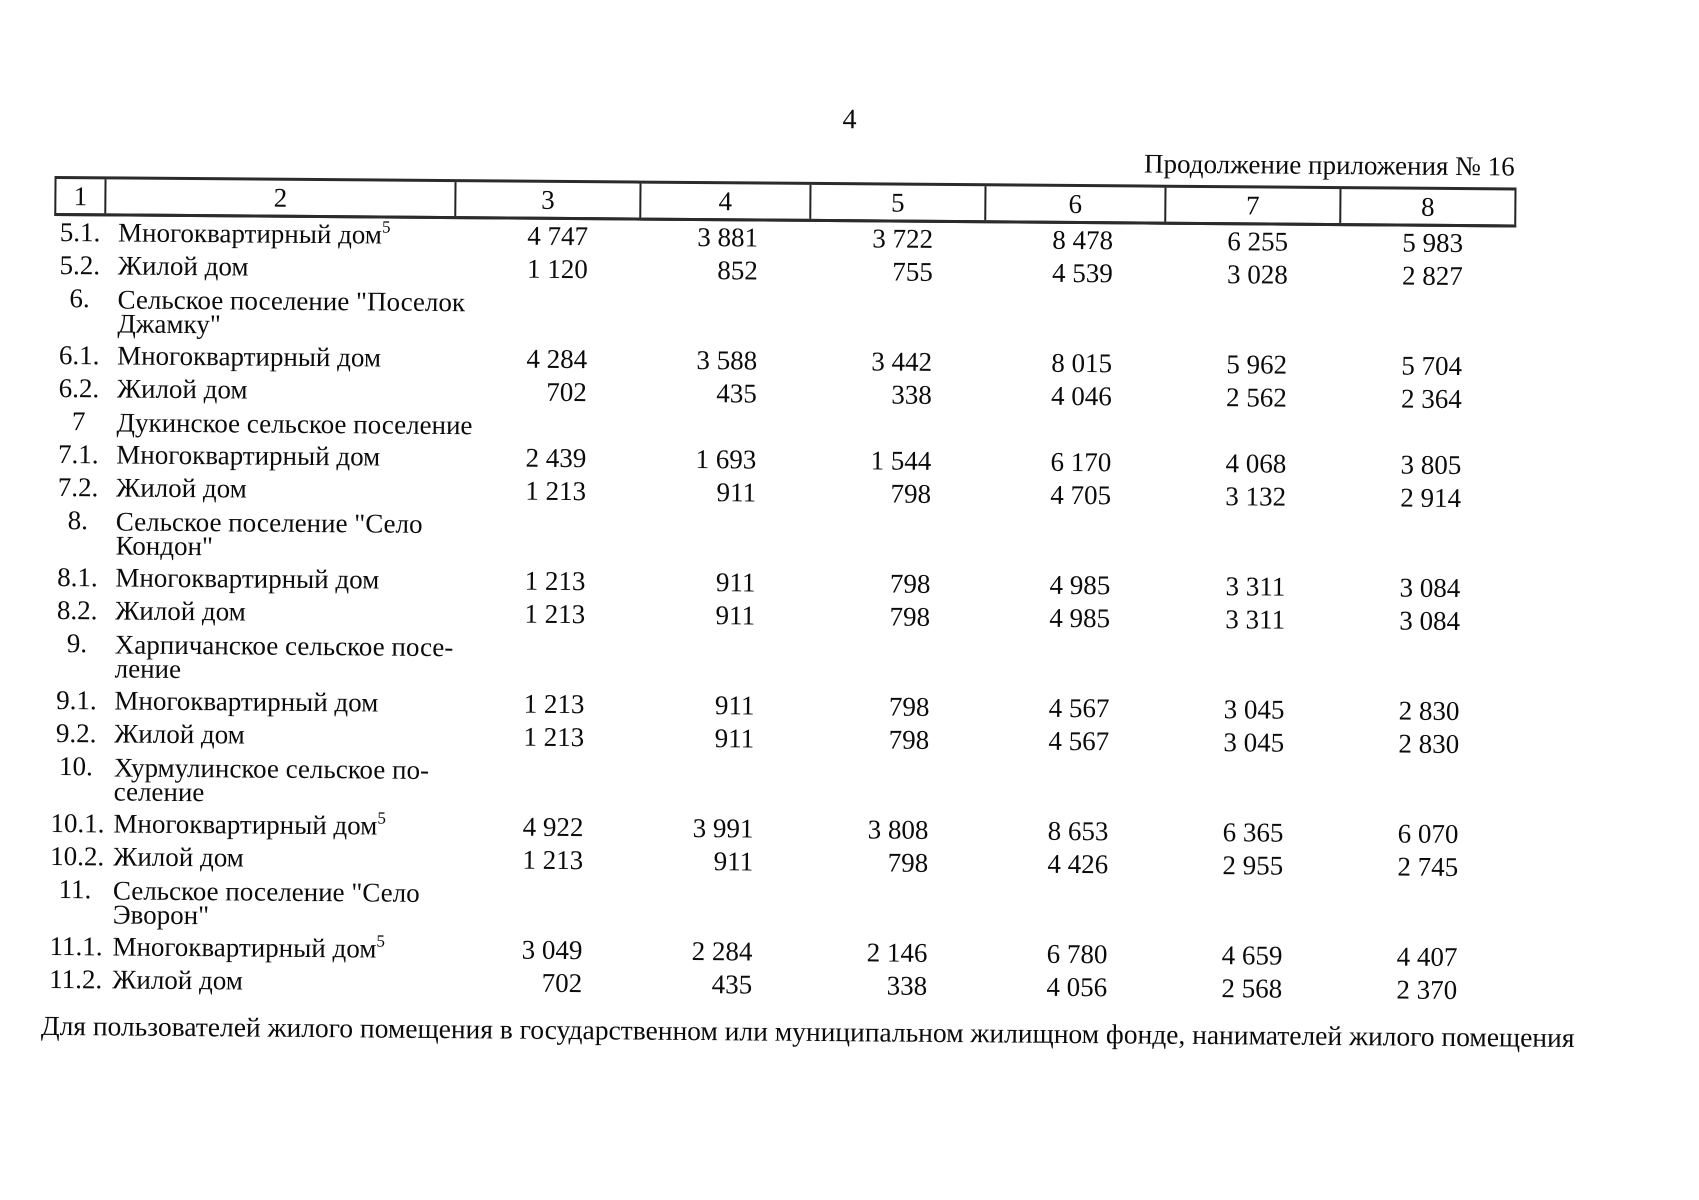  What do you see at coordinates (291, 312) in the screenshot?
I see `name-cell: Сельское поселение "Поселок Джамку"` at bounding box center [291, 312].